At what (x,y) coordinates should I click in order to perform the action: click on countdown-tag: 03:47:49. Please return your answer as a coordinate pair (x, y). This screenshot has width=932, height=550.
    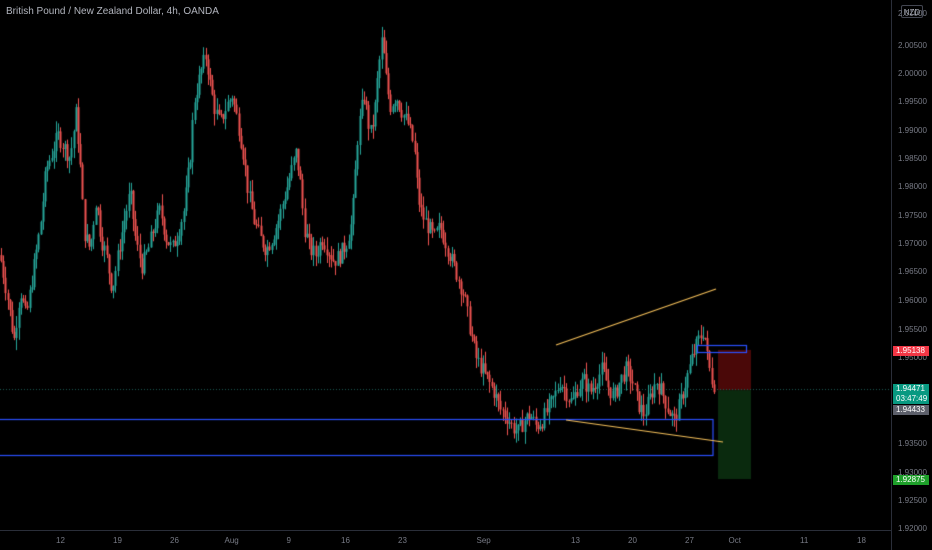
    Looking at the image, I should click on (911, 399).